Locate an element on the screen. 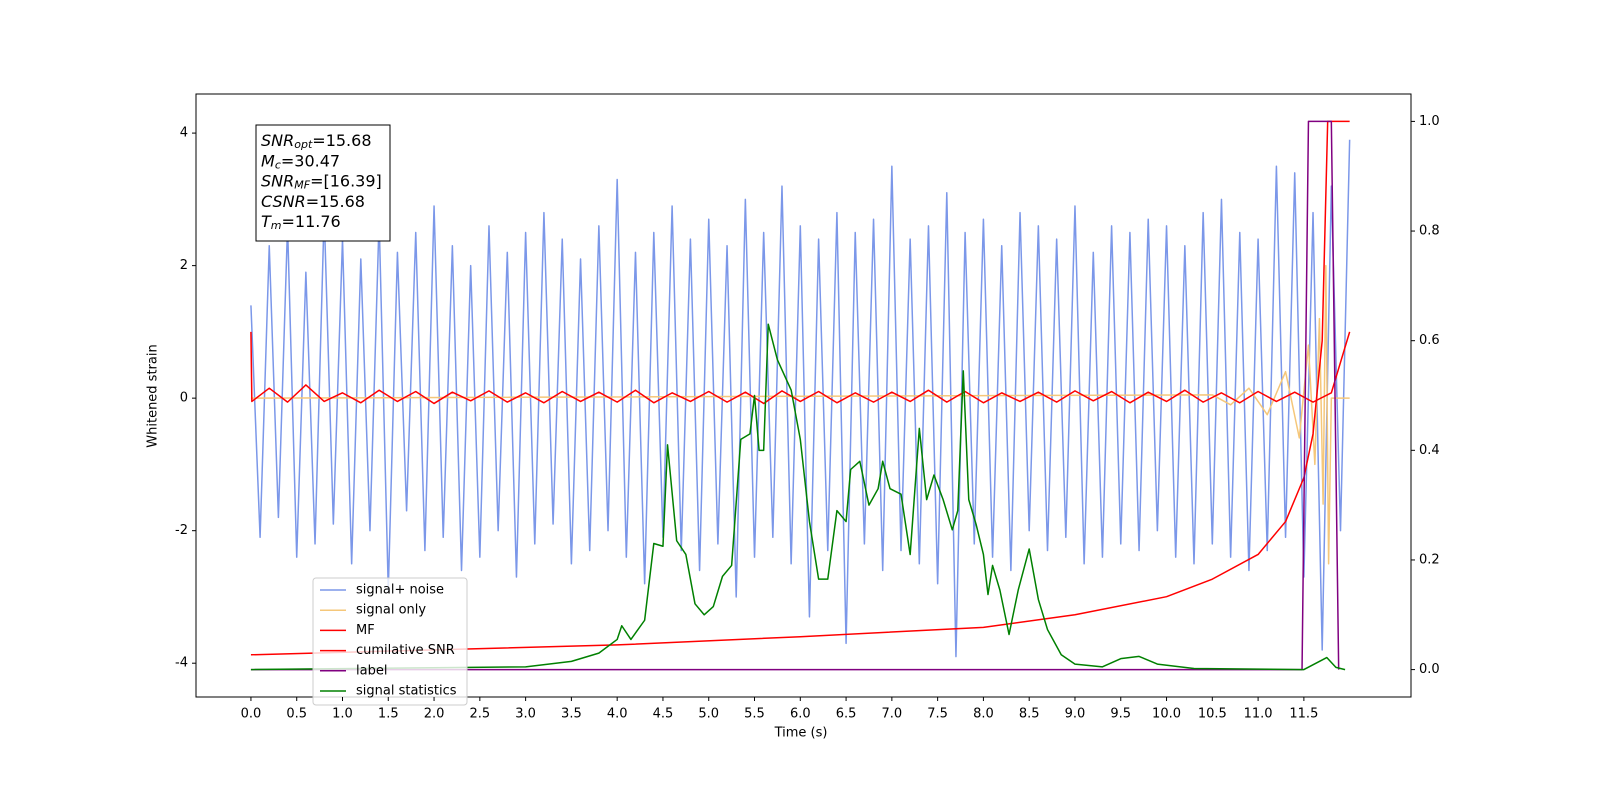 The width and height of the screenshot is (1600, 800). x-tick-label: 5.0 is located at coordinates (708, 714).